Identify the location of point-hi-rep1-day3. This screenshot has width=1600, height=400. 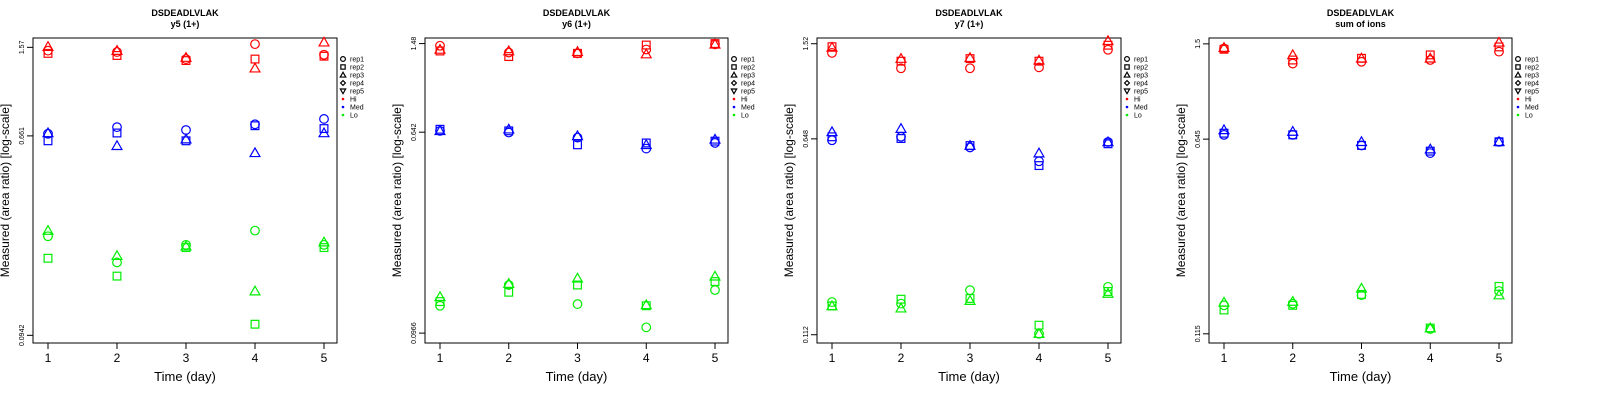
(970, 68).